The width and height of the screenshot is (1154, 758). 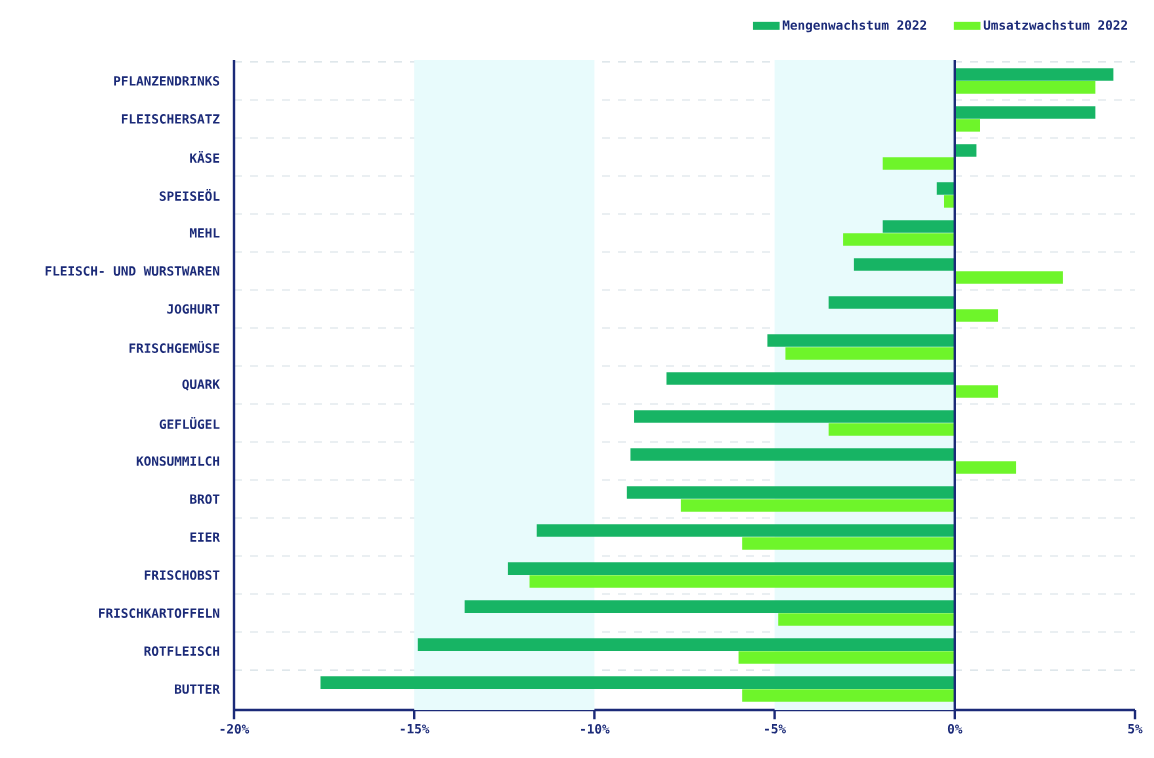 What do you see at coordinates (1135, 729) in the screenshot?
I see `x-tick-label: 5%` at bounding box center [1135, 729].